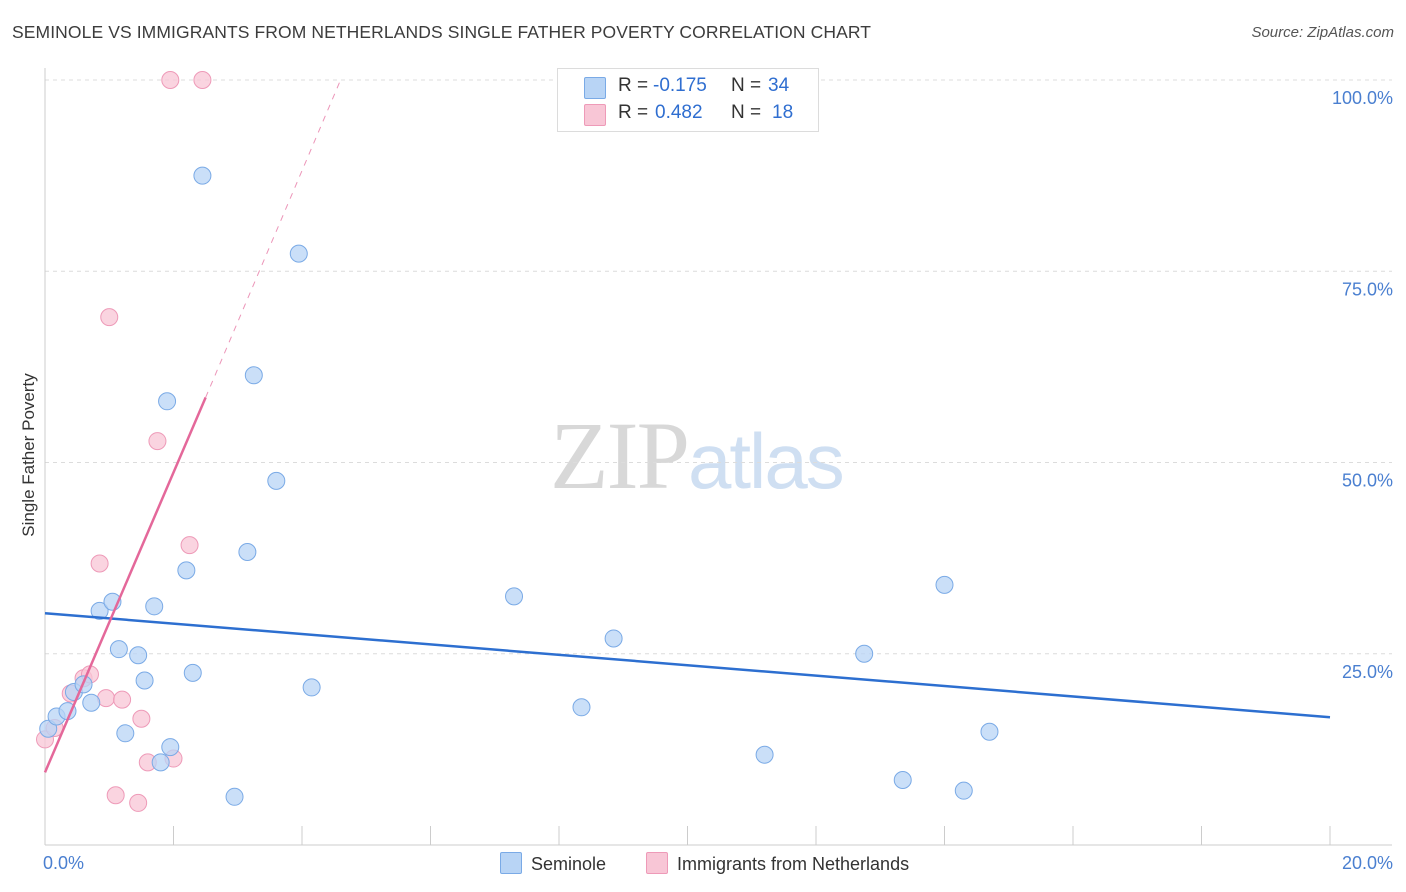  Describe the element at coordinates (779, 85) in the screenshot. I see `legend-n-value: 34` at that location.